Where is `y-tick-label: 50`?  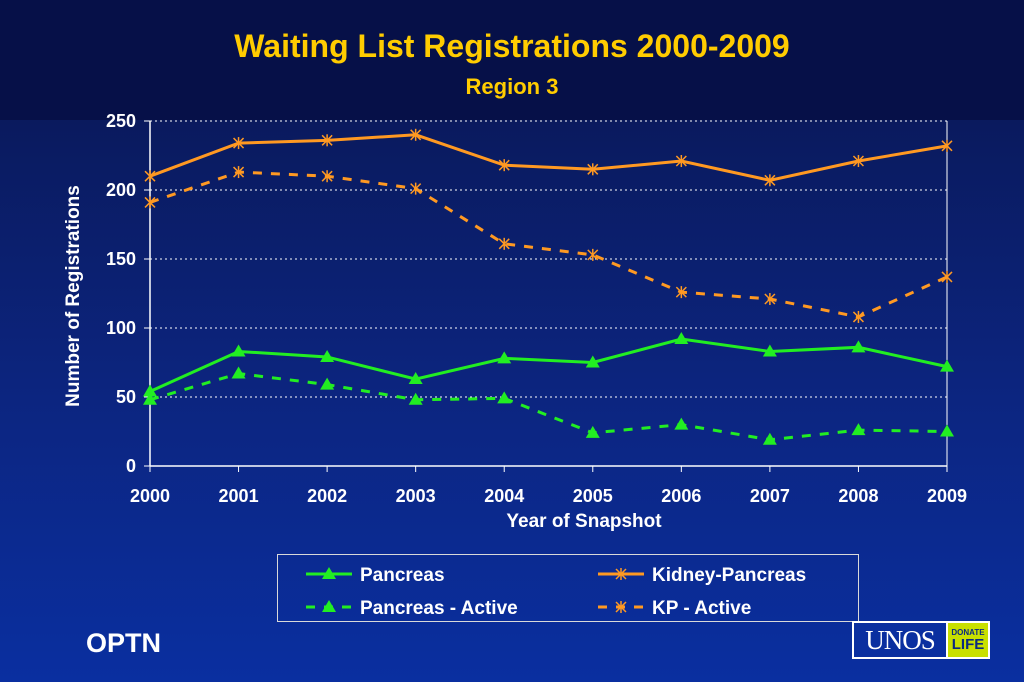 y-tick-label: 50 is located at coordinates (126, 397).